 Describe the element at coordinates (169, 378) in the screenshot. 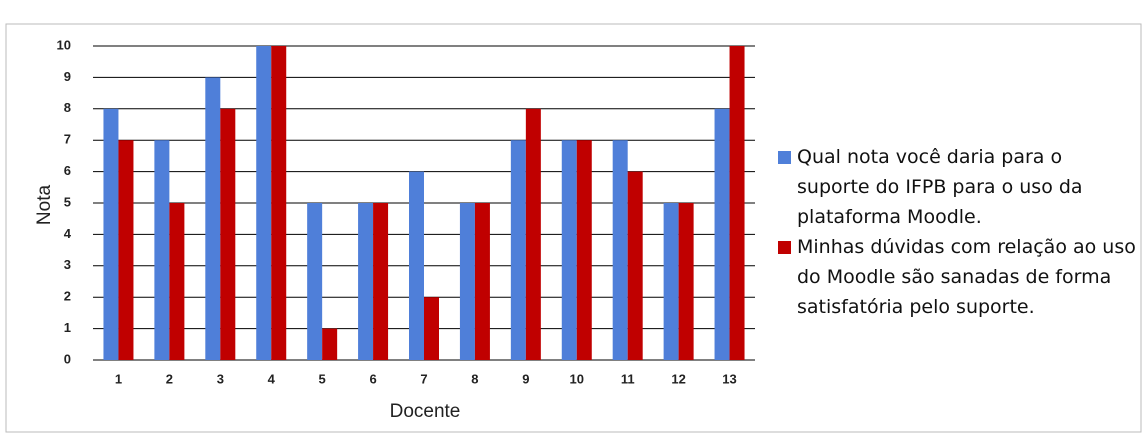

I see `x-tick-label: 2` at that location.